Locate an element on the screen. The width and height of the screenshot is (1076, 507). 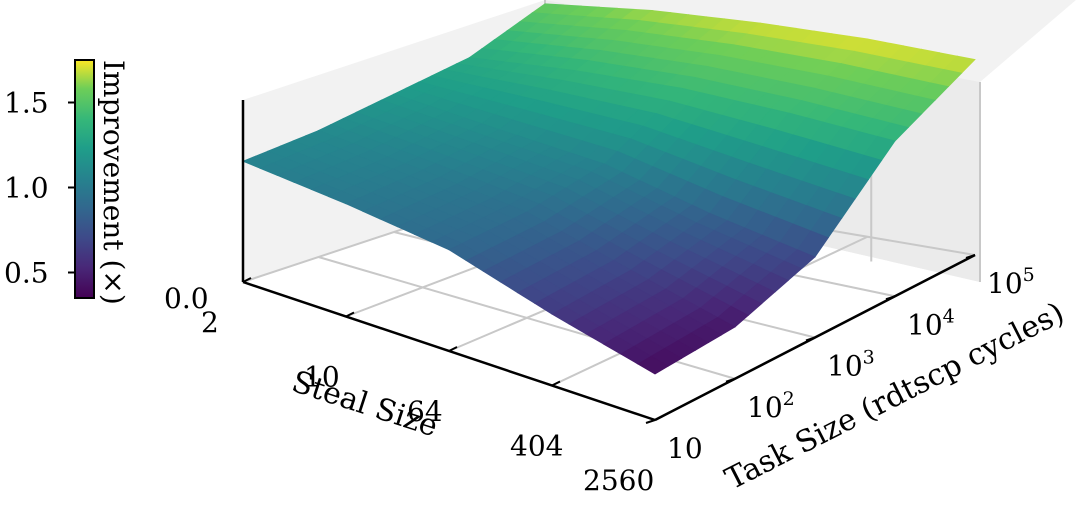
colorbar-ticks: 0.5 1.0 1.5 is located at coordinates (39, 188).